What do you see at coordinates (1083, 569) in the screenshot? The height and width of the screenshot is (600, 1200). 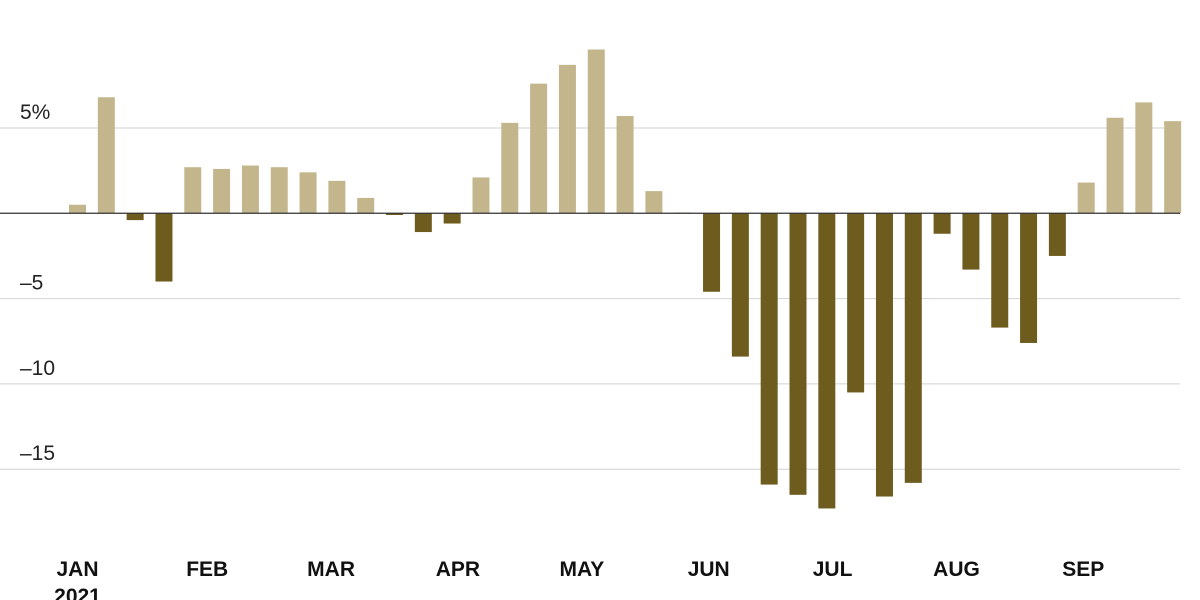 I see `x-tick-label: SEP` at bounding box center [1083, 569].